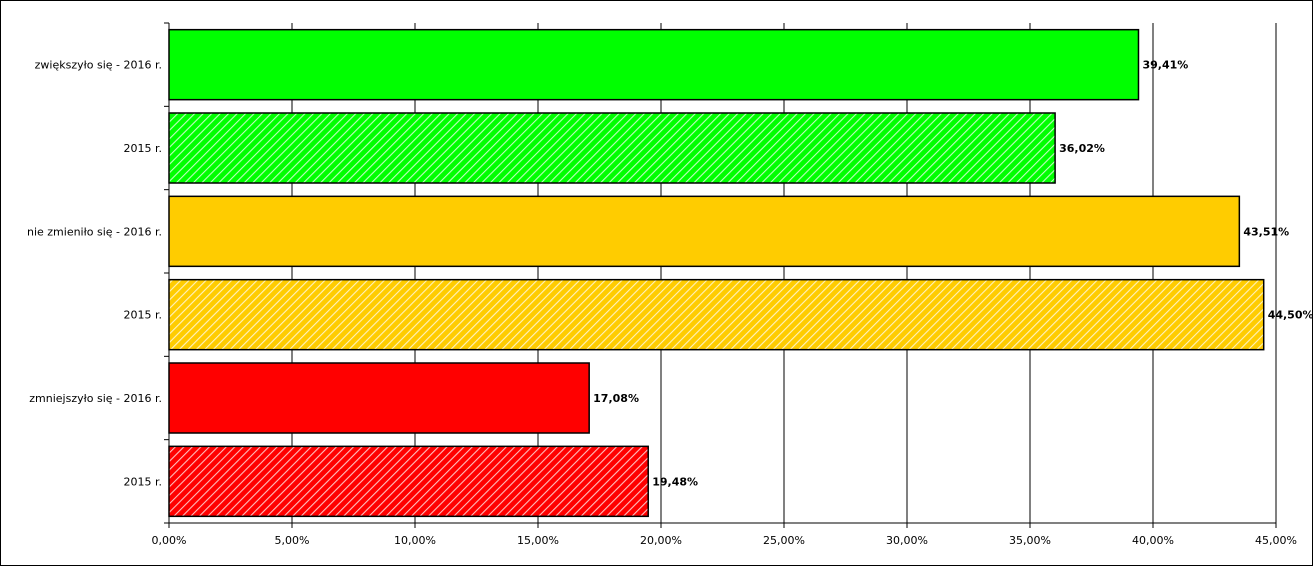 This screenshot has width=1313, height=567. What do you see at coordinates (292, 540) in the screenshot?
I see `x-tick-label: 5,00%` at bounding box center [292, 540].